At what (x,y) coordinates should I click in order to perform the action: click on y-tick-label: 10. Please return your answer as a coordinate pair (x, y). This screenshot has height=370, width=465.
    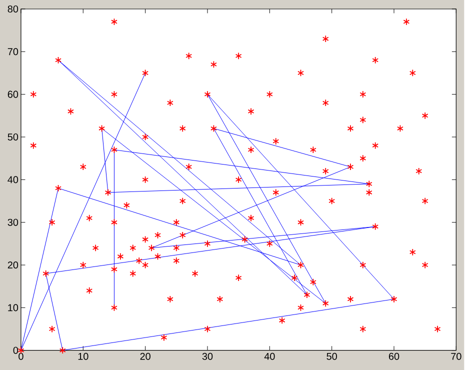
    Looking at the image, I should click on (13, 308).